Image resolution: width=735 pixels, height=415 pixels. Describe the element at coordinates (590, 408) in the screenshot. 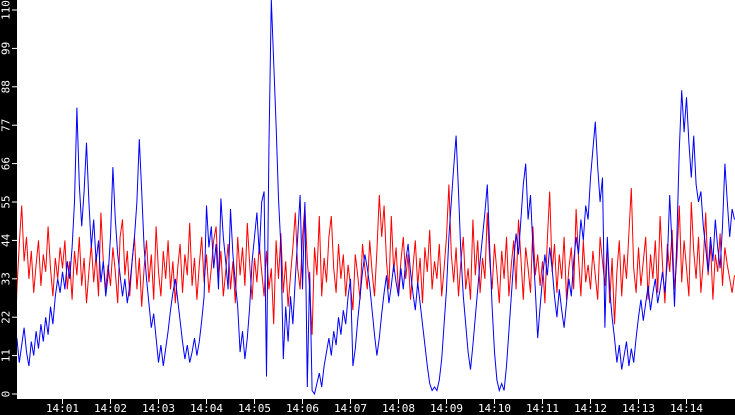

I see `x-tick-label: 14:12` at that location.